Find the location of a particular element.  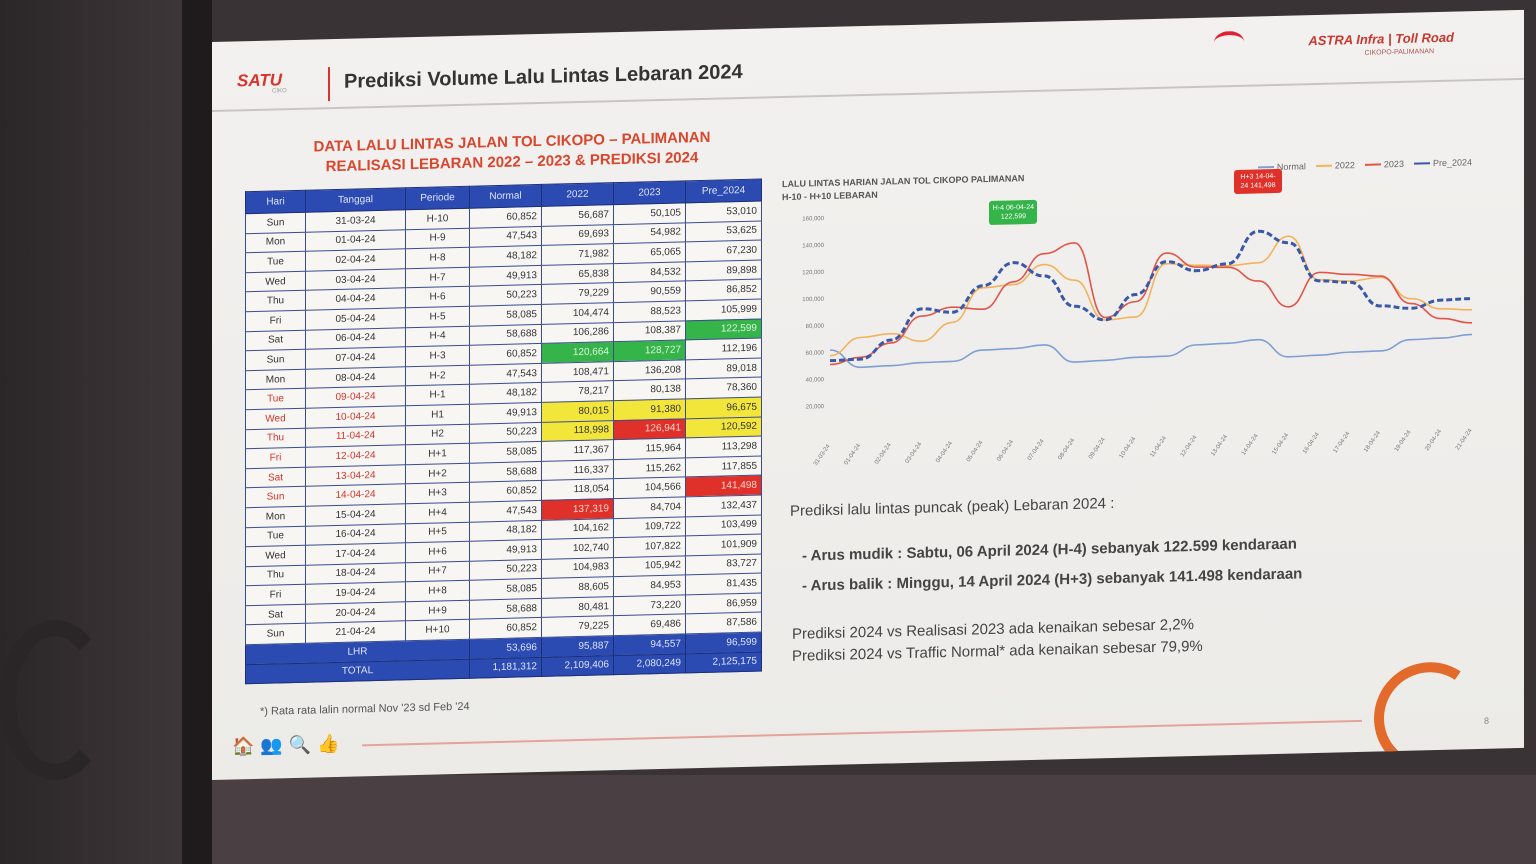

table-cell: 18-04-24 is located at coordinates (355, 573).